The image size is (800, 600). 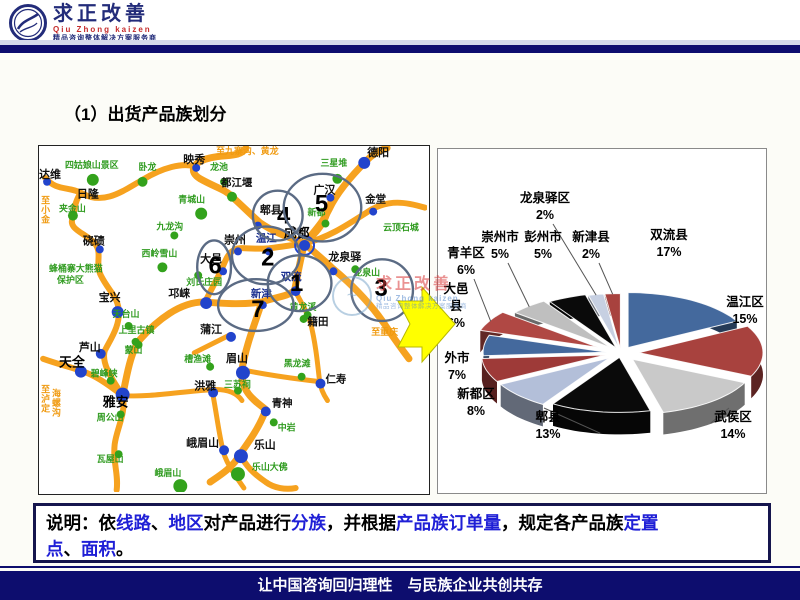 What do you see at coordinates (134, 349) in the screenshot?
I see `map-label: 蒙山` at bounding box center [134, 349].